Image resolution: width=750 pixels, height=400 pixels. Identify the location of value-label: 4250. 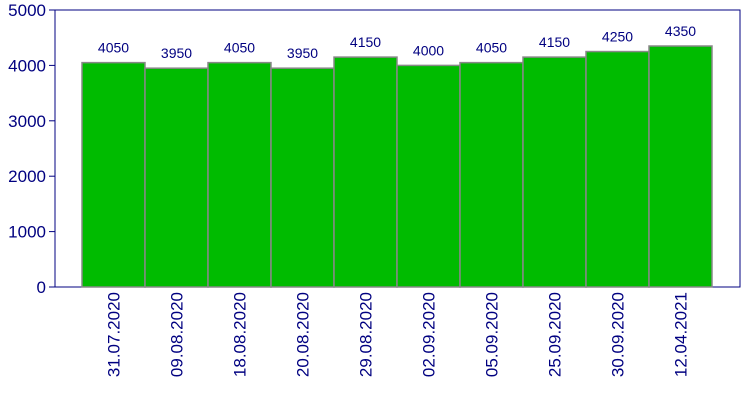
(617, 37).